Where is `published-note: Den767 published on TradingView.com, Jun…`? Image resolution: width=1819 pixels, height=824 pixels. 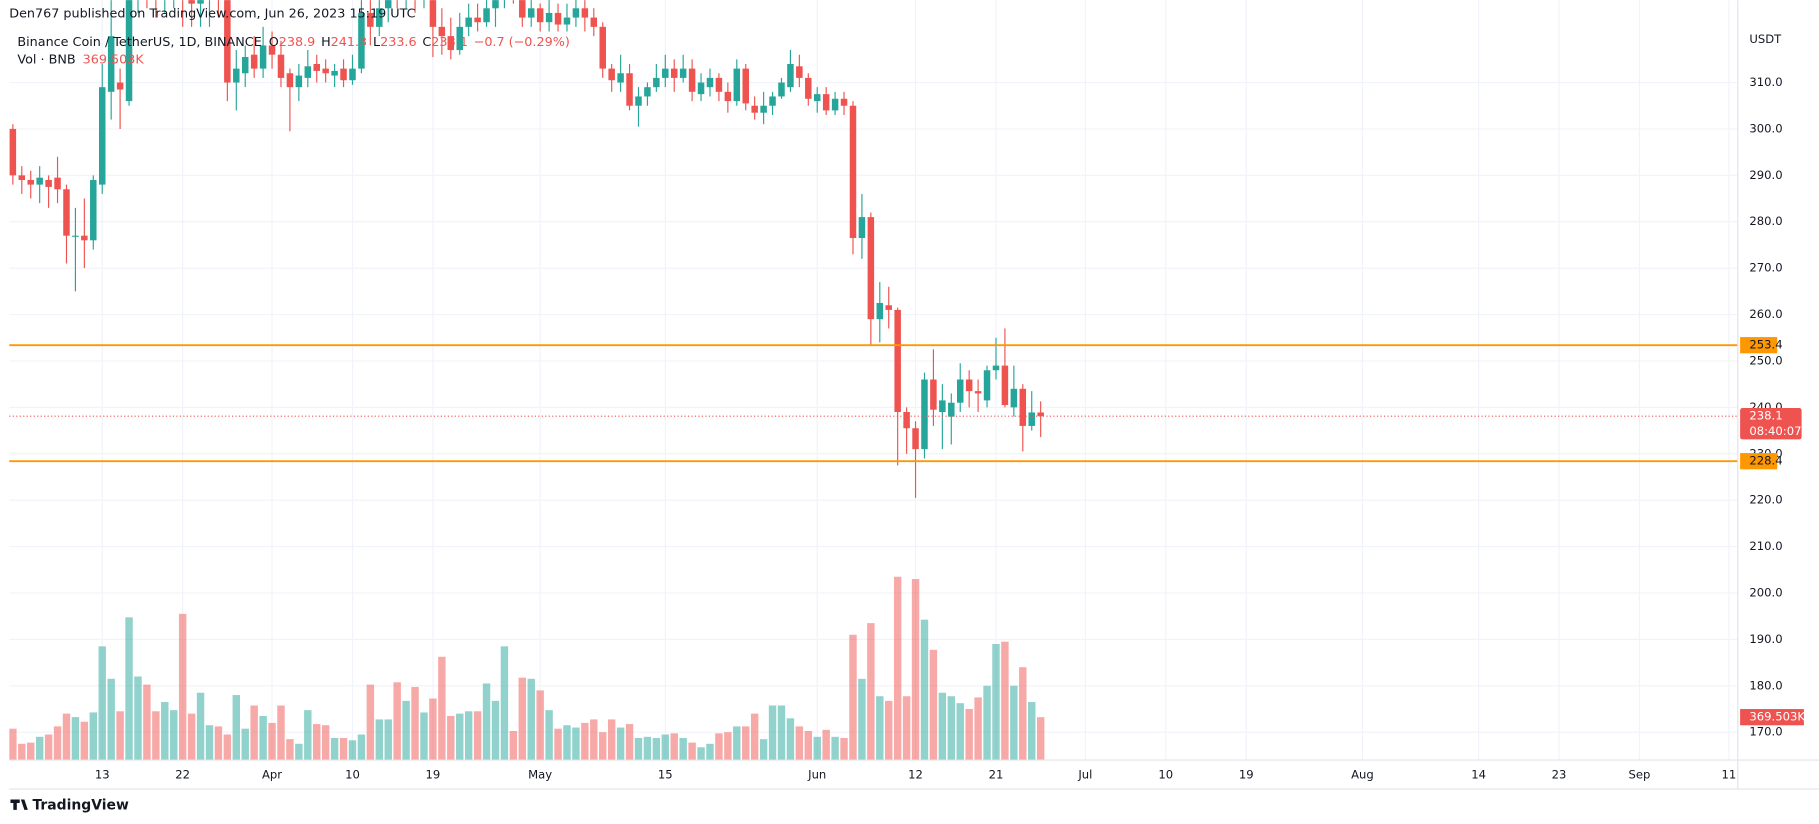 published-note: Den767 published on TradingView.com, Jun… is located at coordinates (212, 14).